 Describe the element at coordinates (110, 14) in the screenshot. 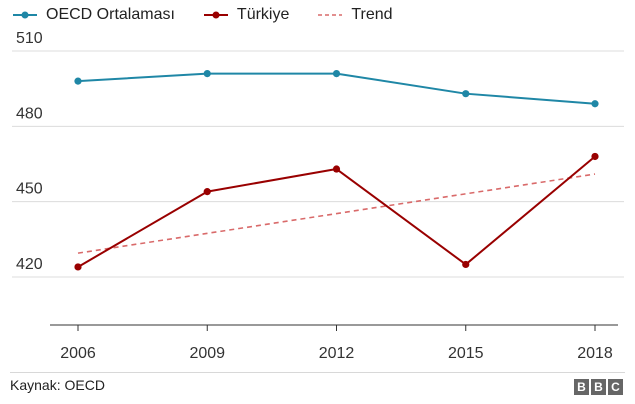

I see `legend-label-oecd: OECD Ortalaması` at that location.